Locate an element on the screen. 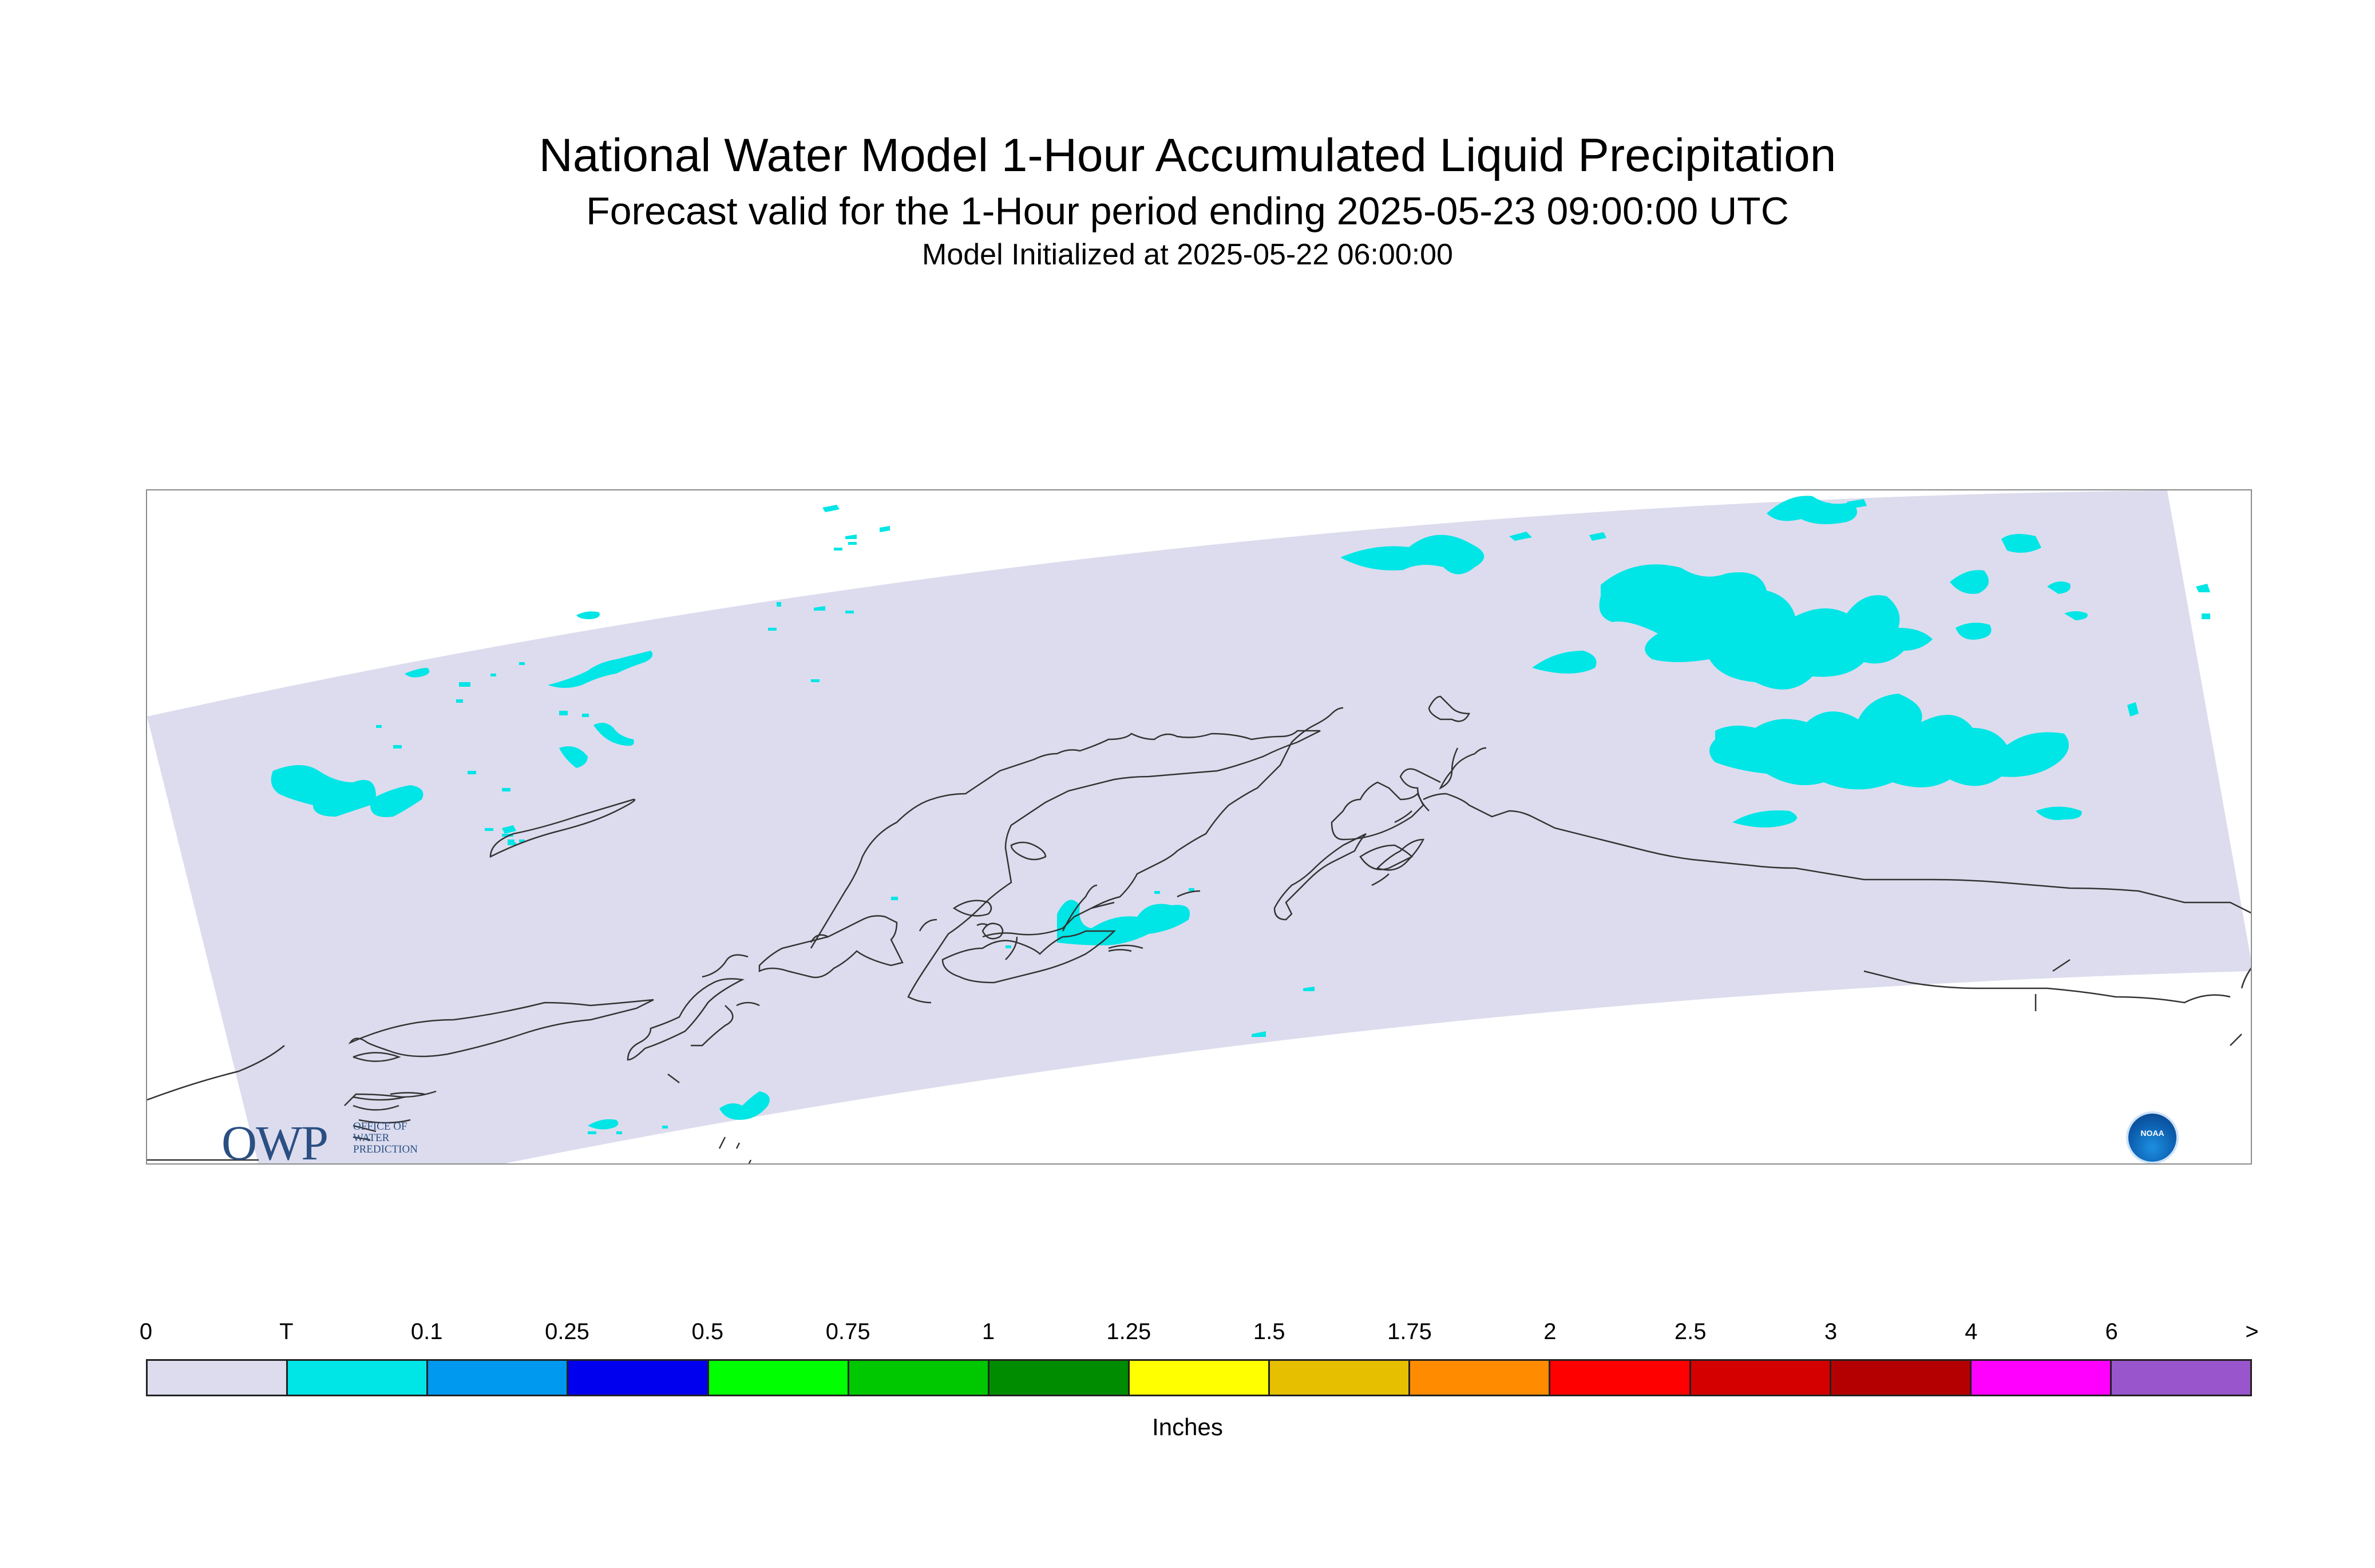 The width and height of the screenshot is (2375, 1568). legend-tick-label: 0.1 is located at coordinates (427, 1331).